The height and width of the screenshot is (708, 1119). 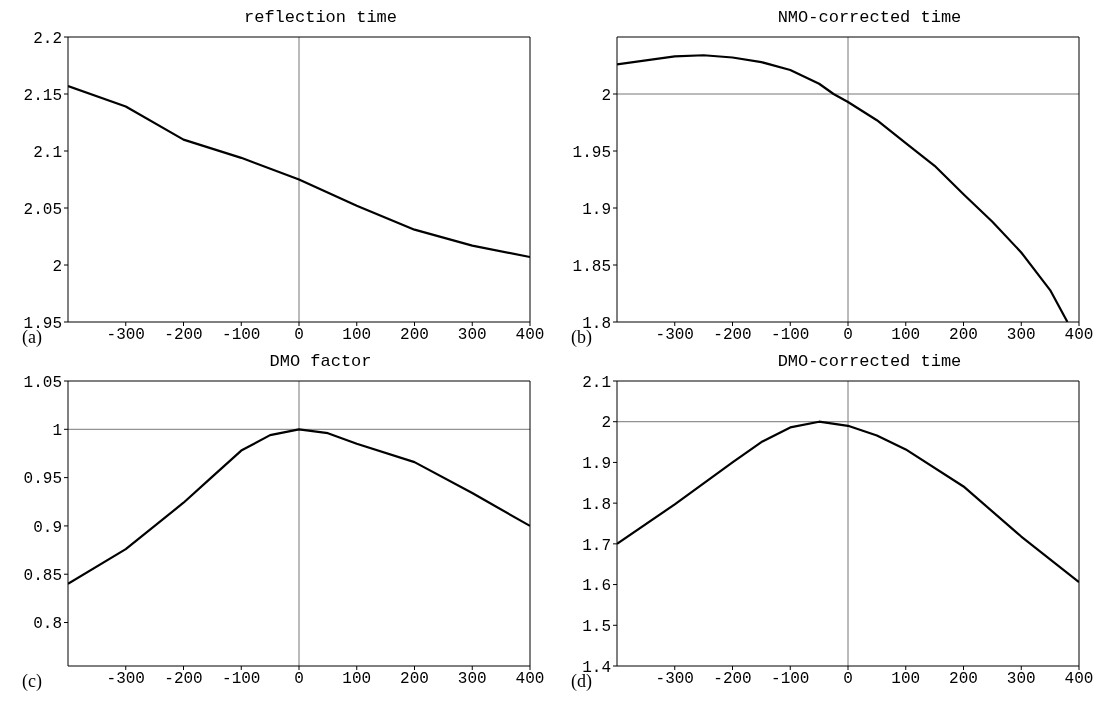 I want to click on y-tick-label: 1.7, so click(x=596, y=545).